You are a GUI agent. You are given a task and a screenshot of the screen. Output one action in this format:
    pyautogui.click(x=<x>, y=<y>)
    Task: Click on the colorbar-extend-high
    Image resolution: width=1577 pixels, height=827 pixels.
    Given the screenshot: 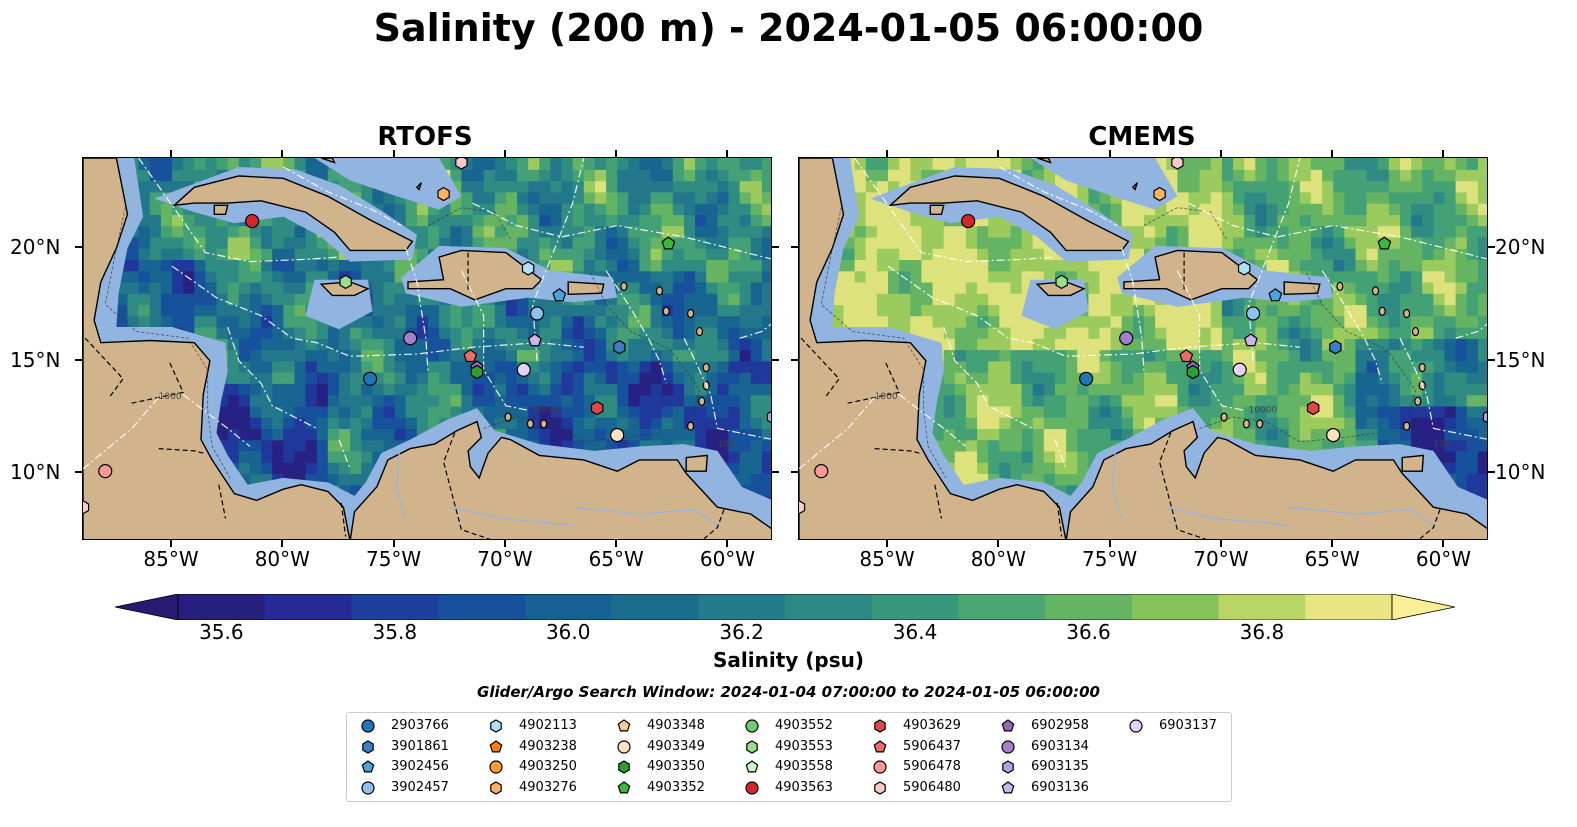 What is the action you would take?
    pyautogui.click(x=1423, y=607)
    